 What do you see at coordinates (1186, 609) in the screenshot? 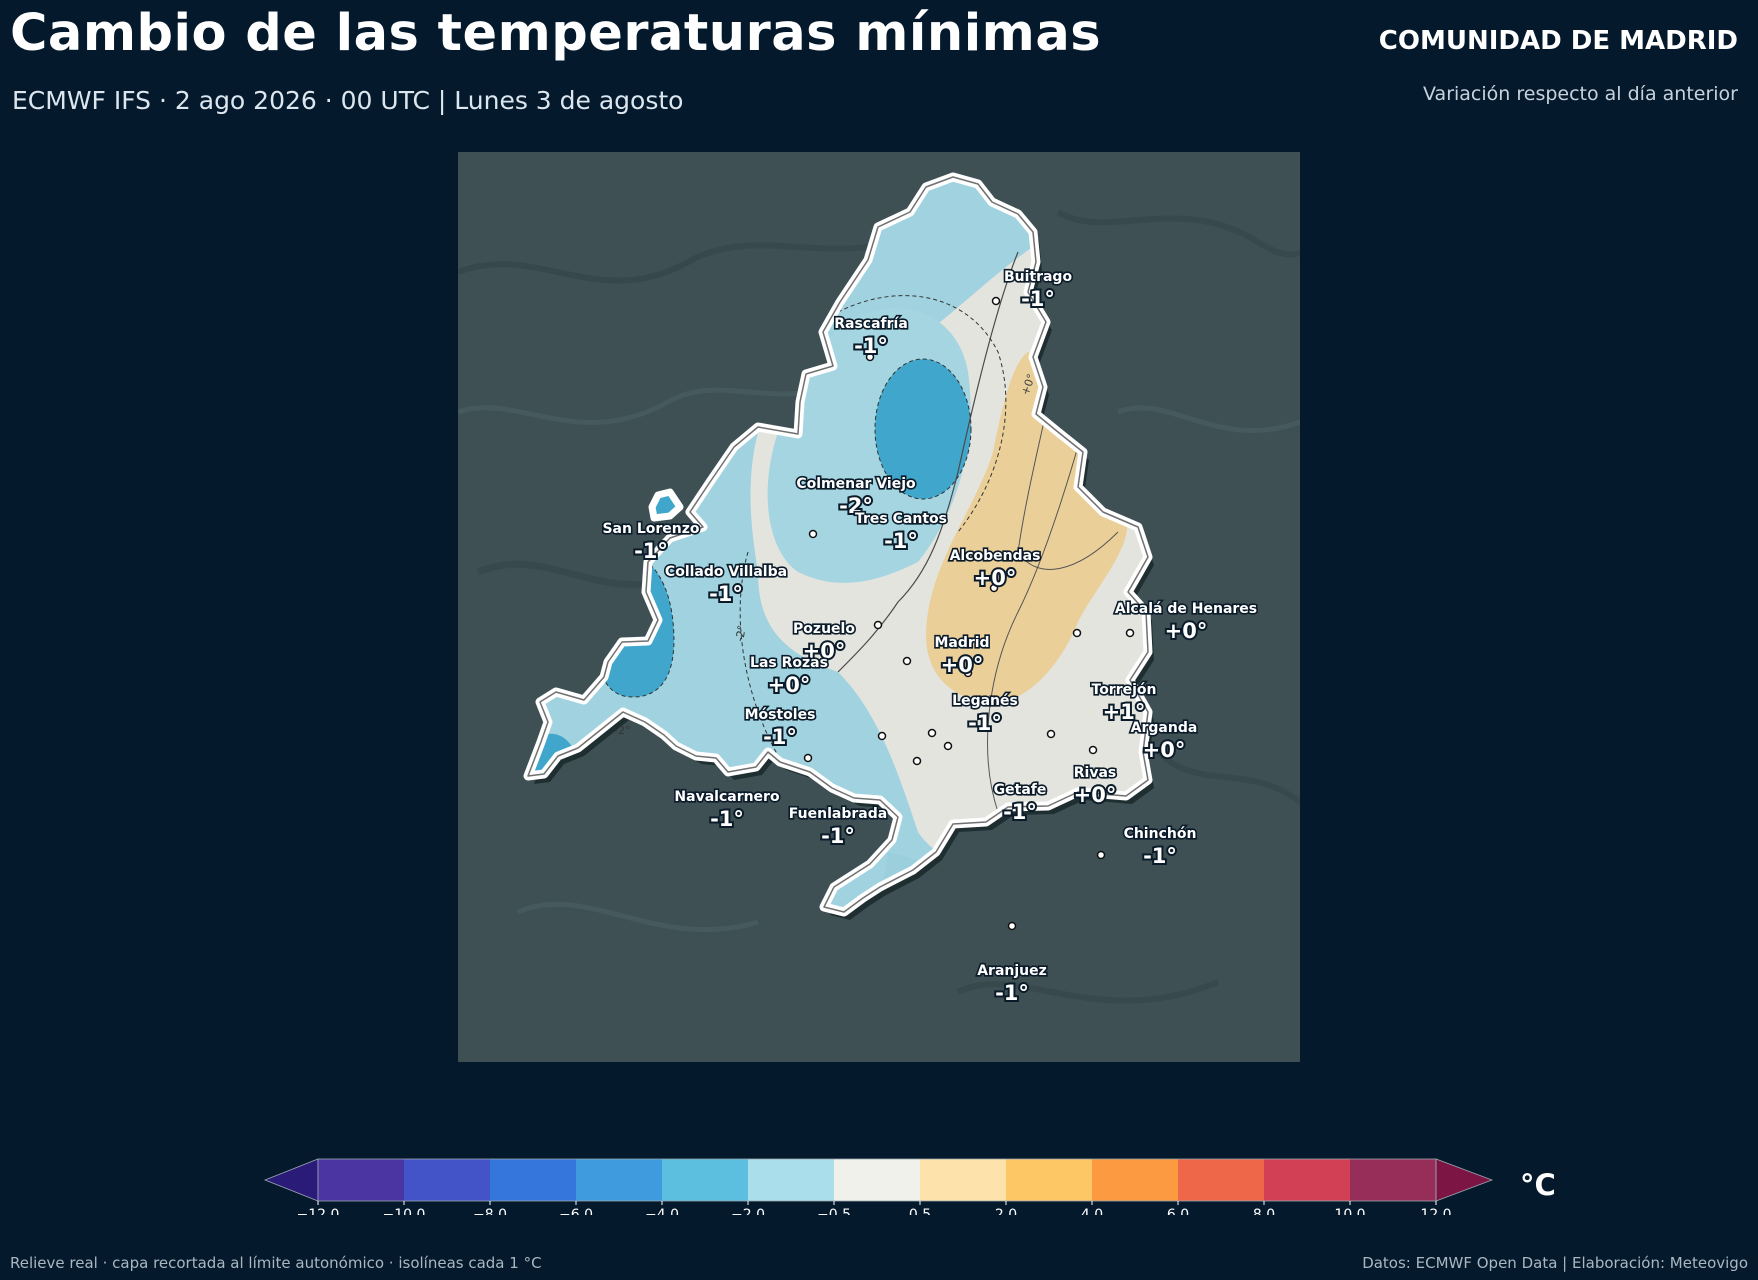
I see `city-name: Alcalá de Henares` at bounding box center [1186, 609].